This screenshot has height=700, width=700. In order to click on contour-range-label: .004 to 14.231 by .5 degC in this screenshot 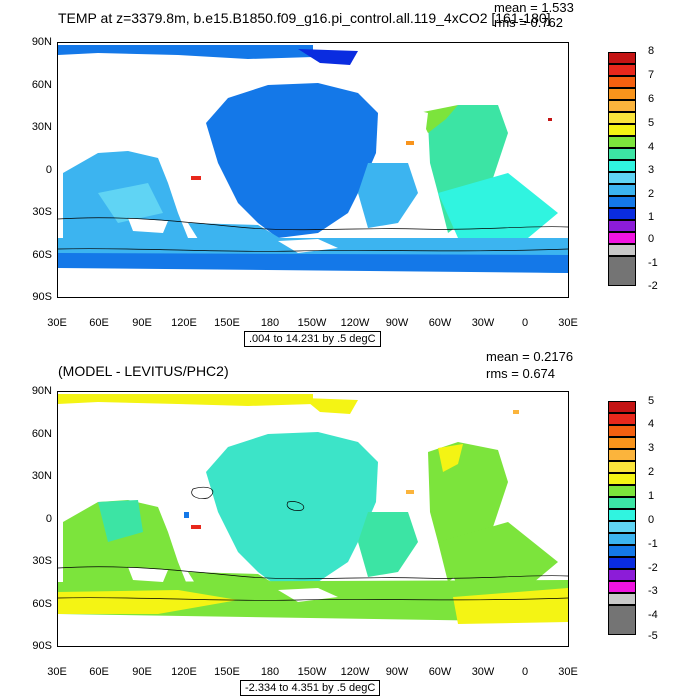, I will do `click(312, 339)`.